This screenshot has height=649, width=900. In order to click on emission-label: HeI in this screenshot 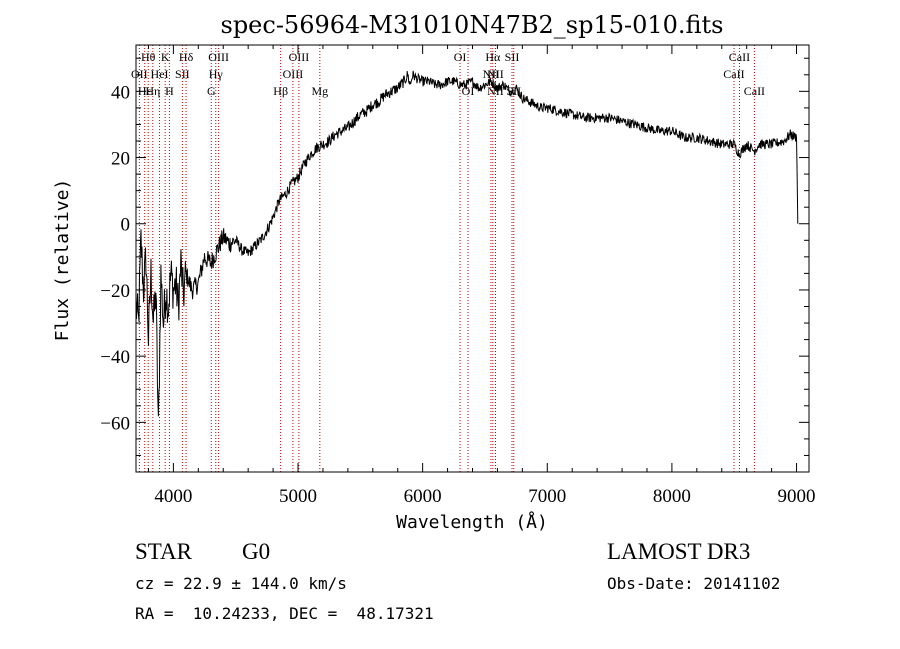, I will do `click(160, 74)`.